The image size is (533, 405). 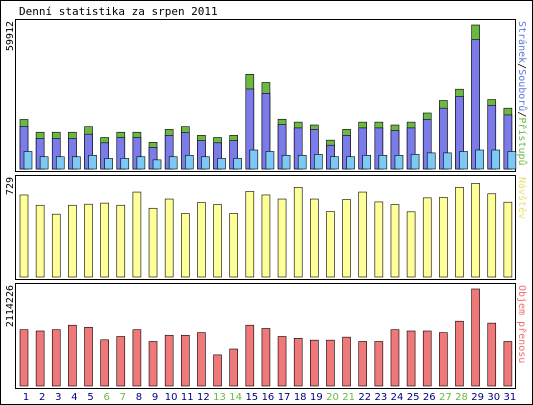 I want to click on ymax-label-bottom: 2114226, so click(x=10, y=306).